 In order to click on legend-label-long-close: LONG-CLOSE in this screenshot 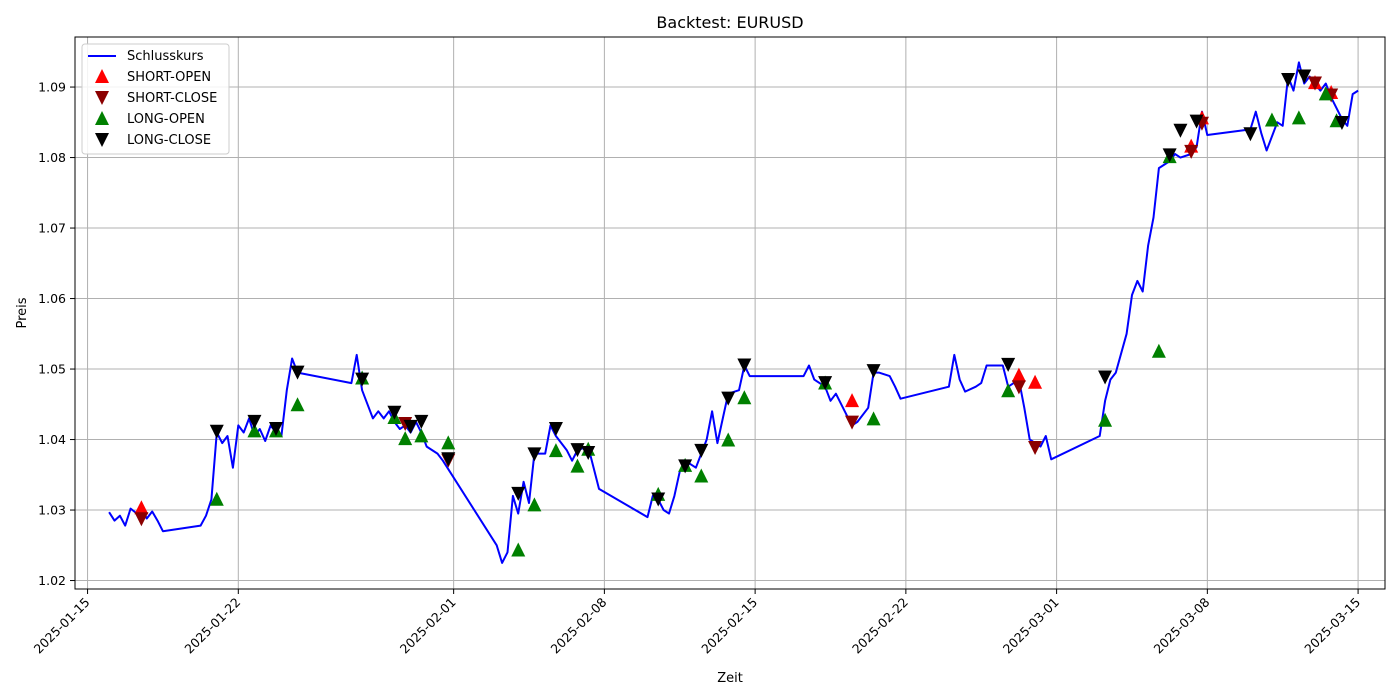, I will do `click(169, 140)`.